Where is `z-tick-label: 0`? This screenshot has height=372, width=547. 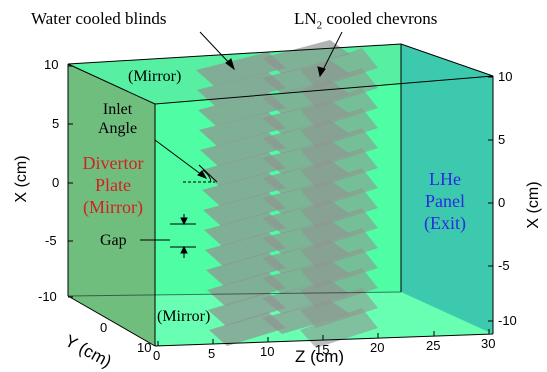 z-tick-label: 0 is located at coordinates (157, 355).